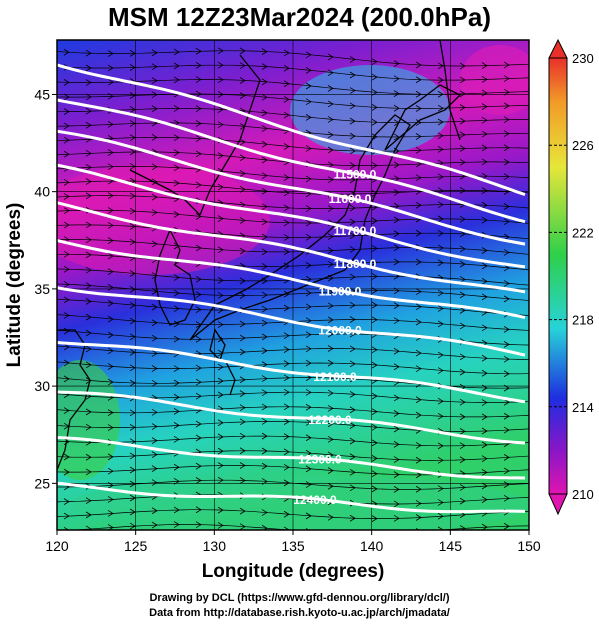 The image size is (599, 625). I want to click on contour-line, so click(291, 458).